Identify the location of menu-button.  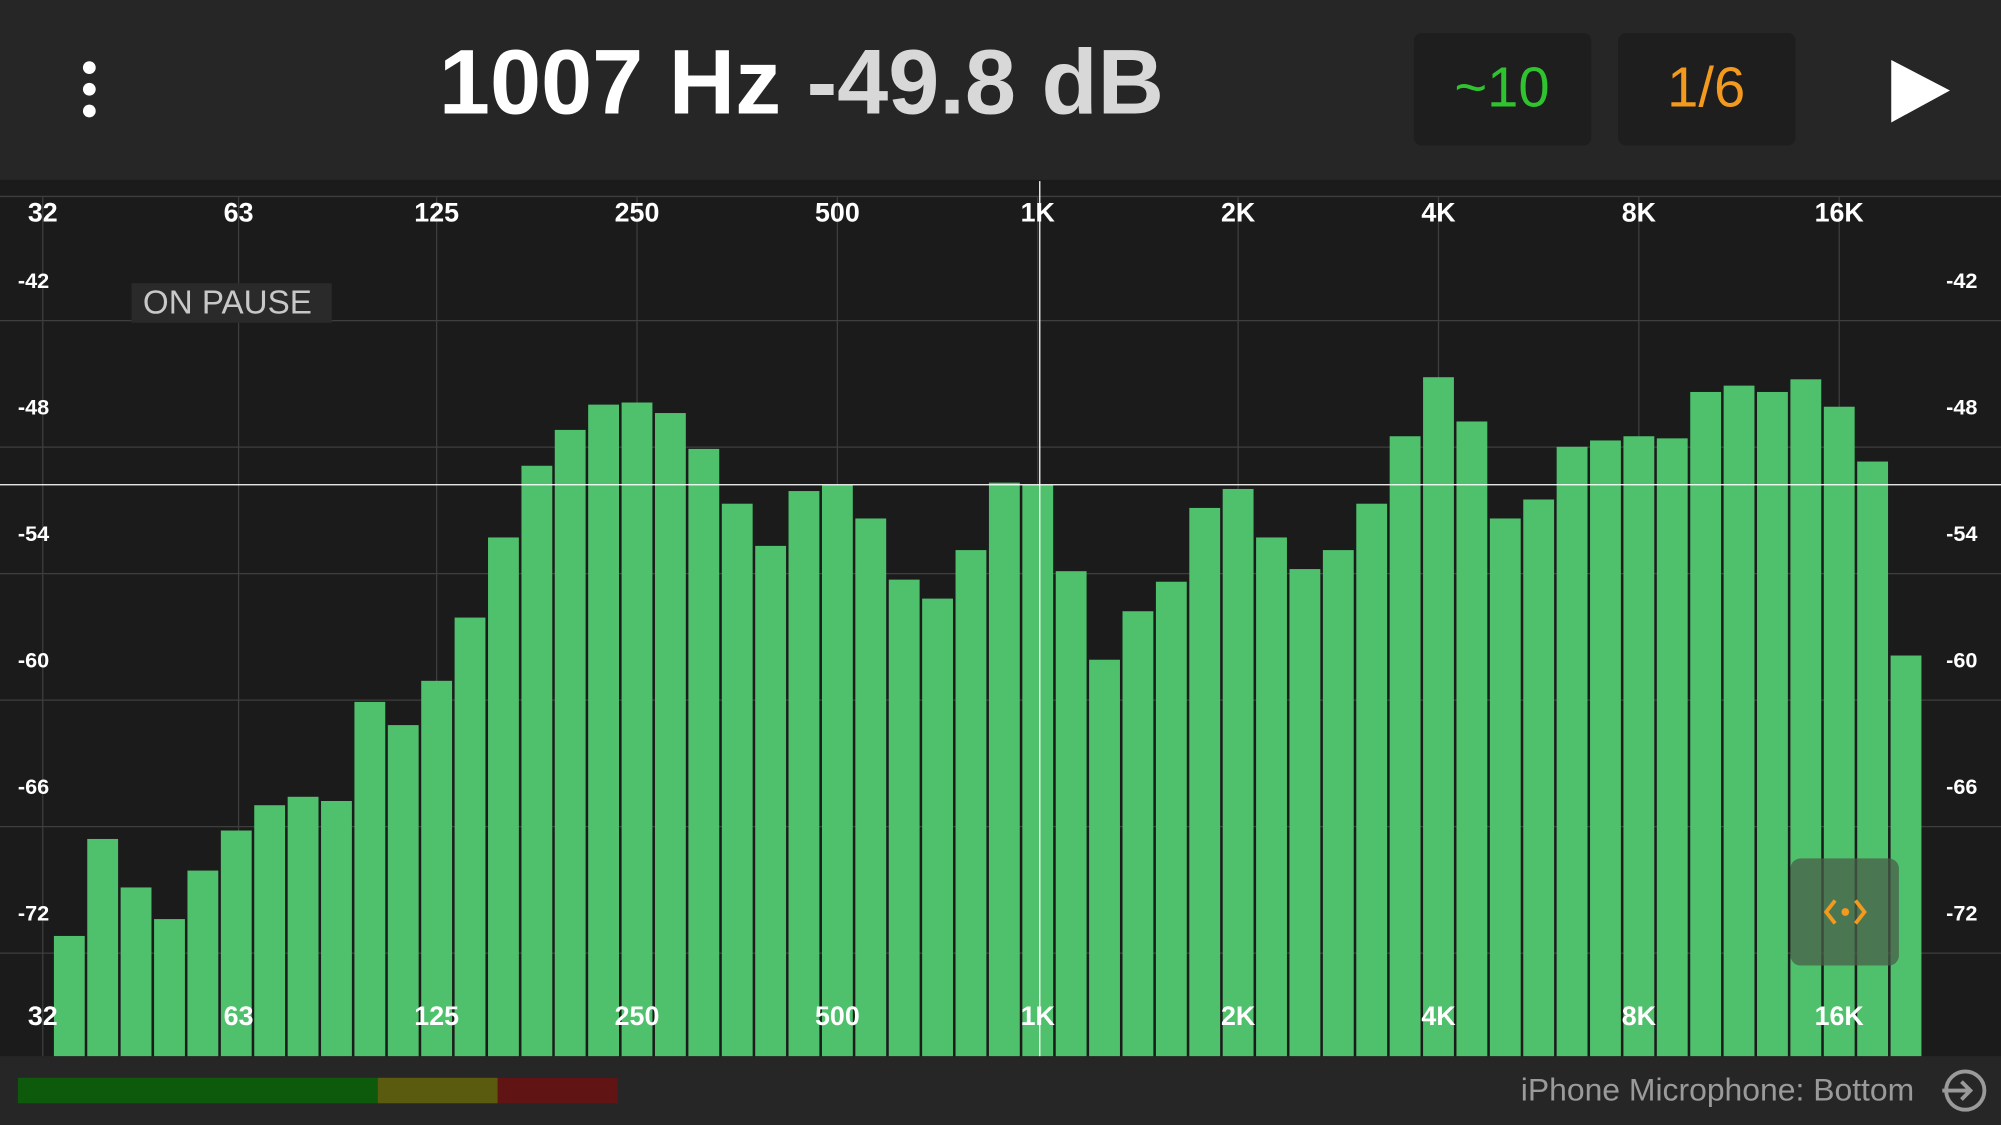
(89, 89).